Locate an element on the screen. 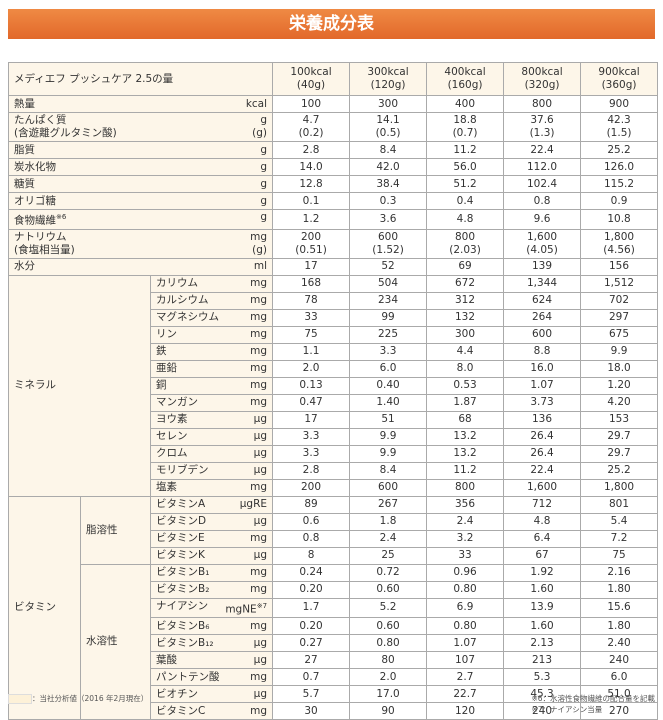 This screenshot has height=720, width=663. value-cell: 17 is located at coordinates (311, 266).